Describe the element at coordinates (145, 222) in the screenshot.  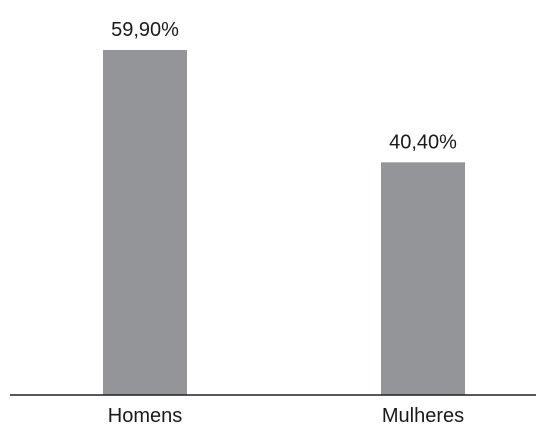
I see `bar-homens` at that location.